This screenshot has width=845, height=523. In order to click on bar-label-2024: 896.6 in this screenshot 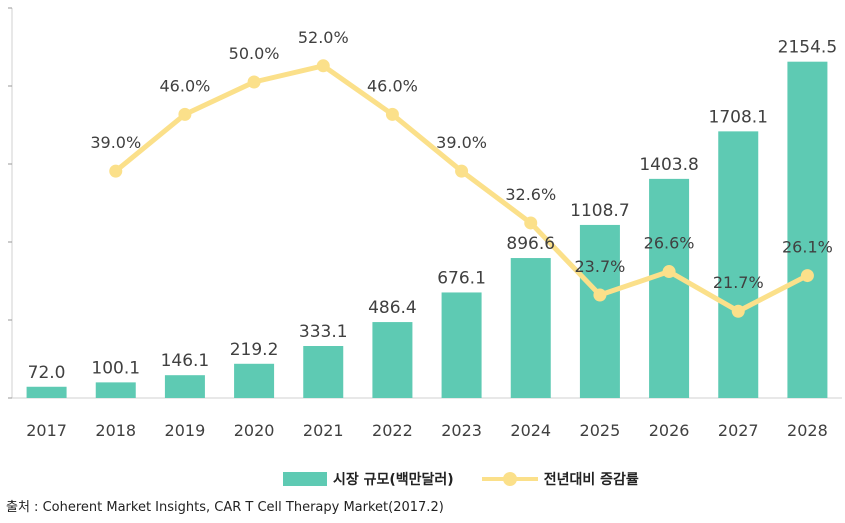, I will do `click(530, 244)`.